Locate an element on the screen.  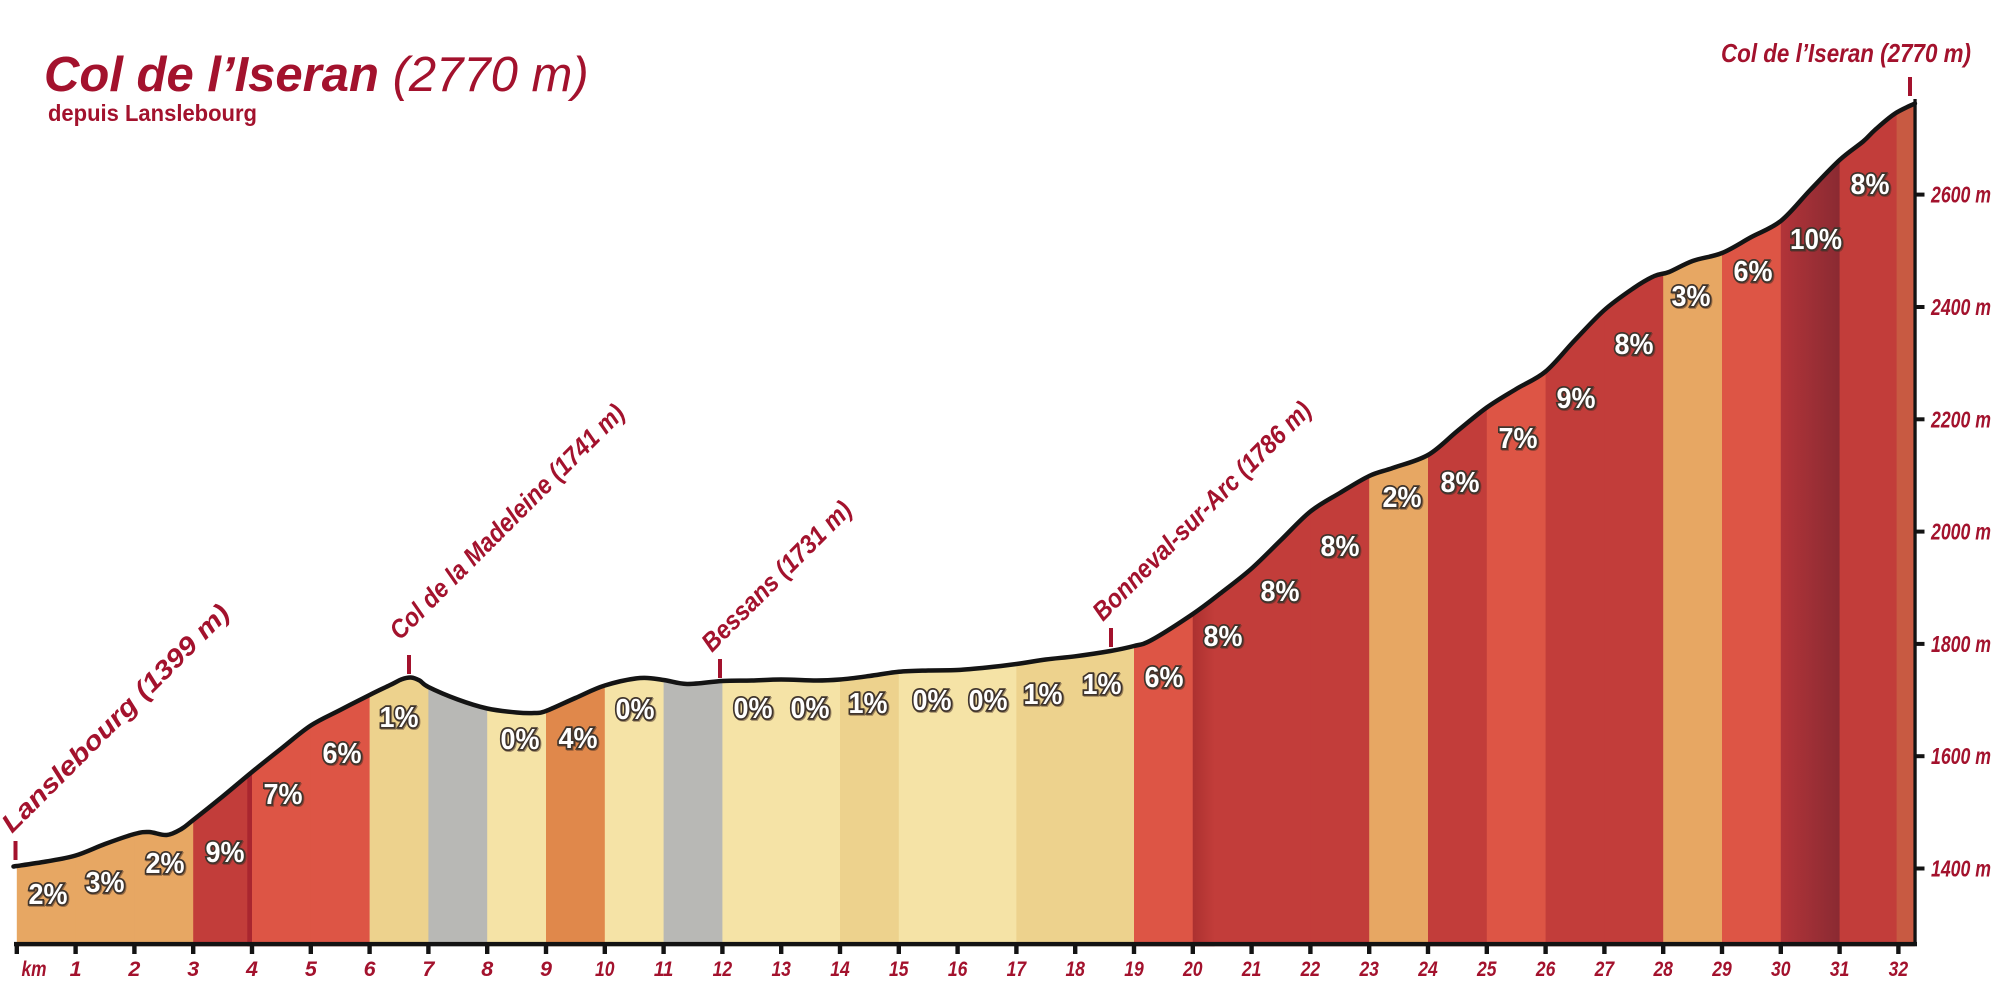
svg-text: Bessans (1731 m) is located at coordinates (776, 576).